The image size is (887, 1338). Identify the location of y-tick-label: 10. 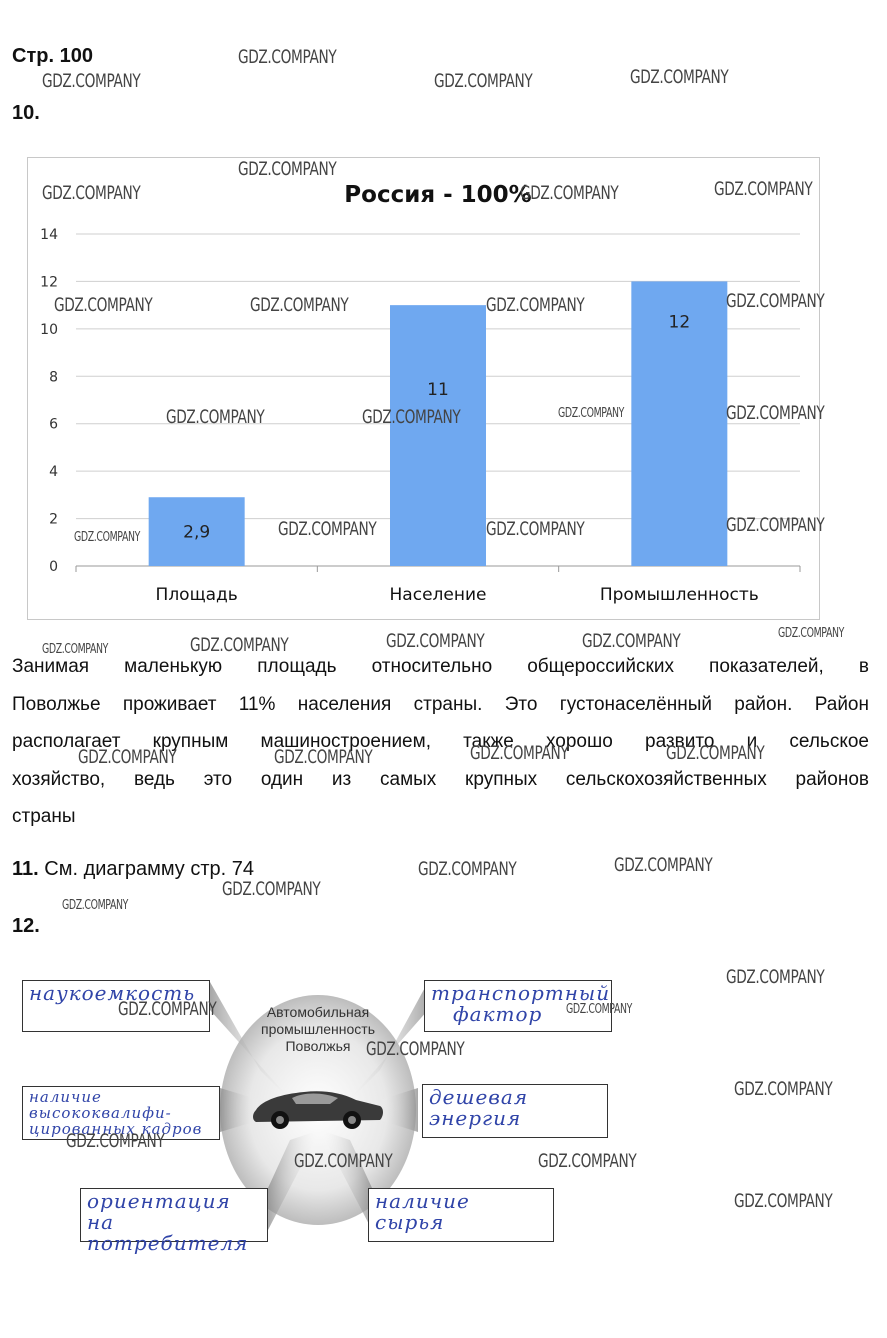
(49, 330).